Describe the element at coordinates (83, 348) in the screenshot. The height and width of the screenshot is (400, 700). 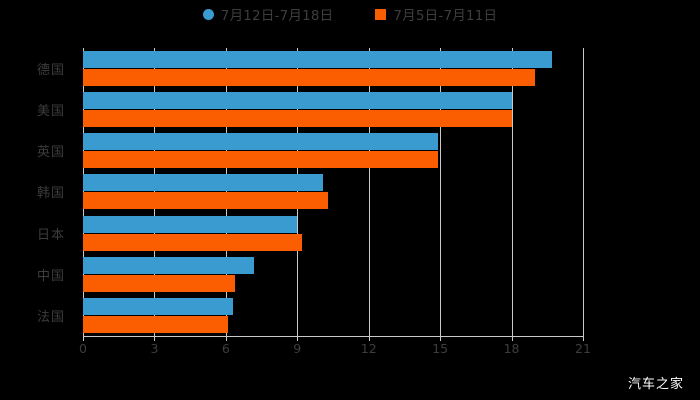
I see `x-axis-tick-label: 0` at that location.